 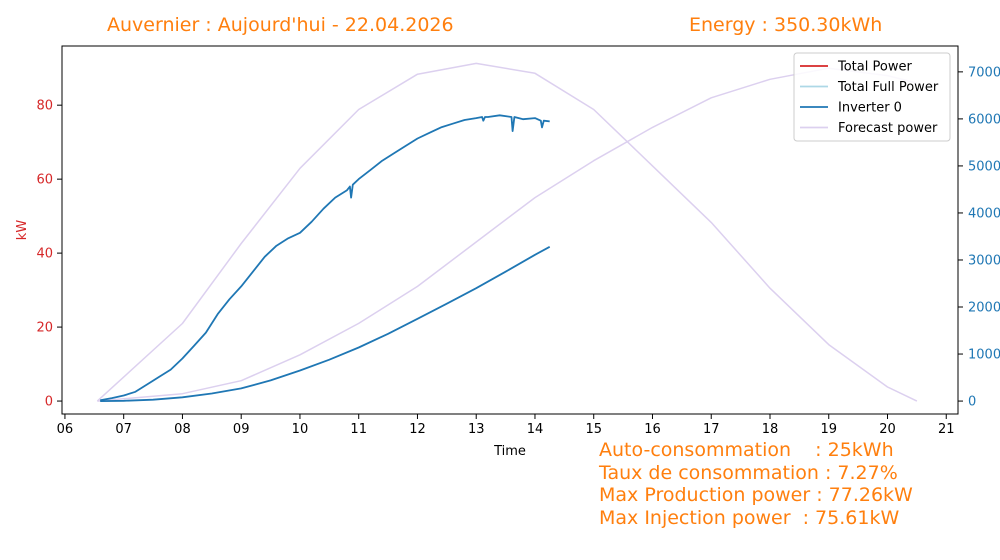 What do you see at coordinates (888, 87) in the screenshot?
I see `legend-label: Total Full Power` at bounding box center [888, 87].